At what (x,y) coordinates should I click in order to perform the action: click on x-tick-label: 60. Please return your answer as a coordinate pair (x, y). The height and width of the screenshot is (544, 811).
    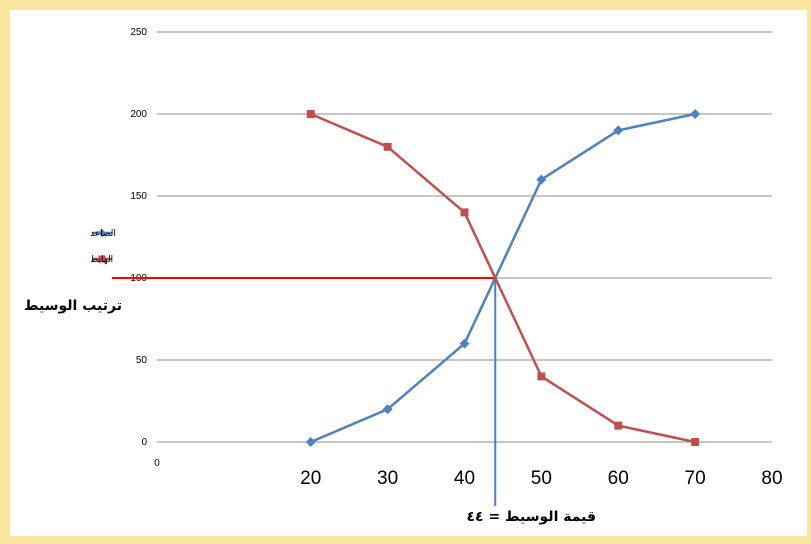
    Looking at the image, I should click on (618, 478).